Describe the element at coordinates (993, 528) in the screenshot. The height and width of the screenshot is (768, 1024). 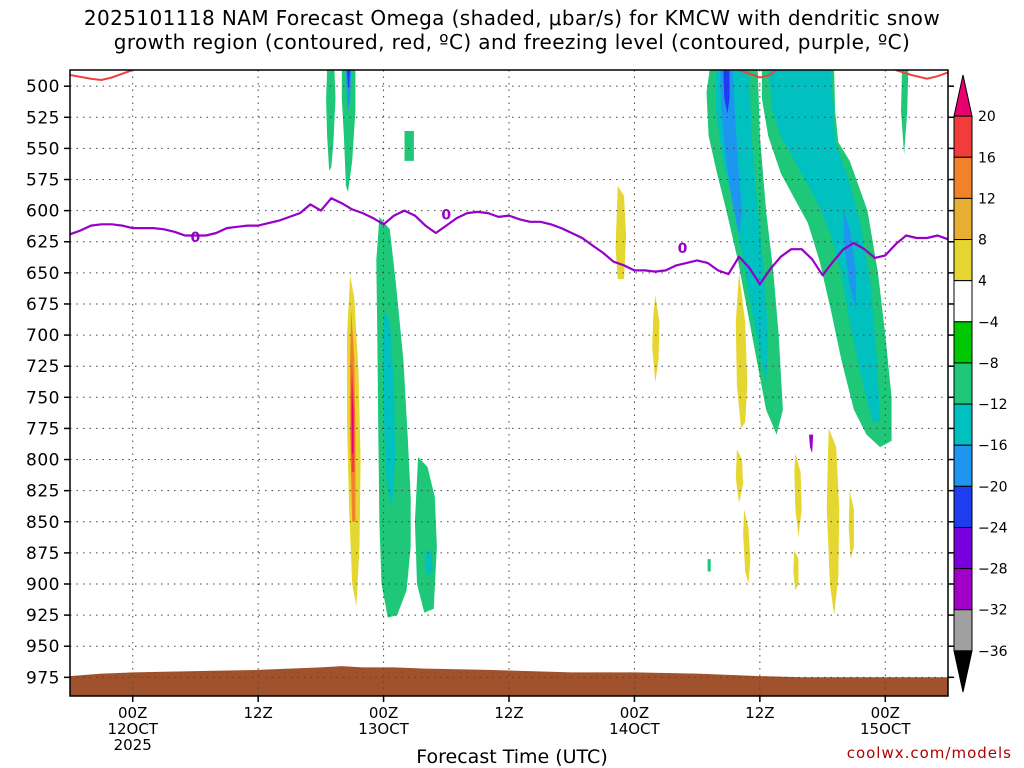
I see `colorbar-label-10: −24` at that location.